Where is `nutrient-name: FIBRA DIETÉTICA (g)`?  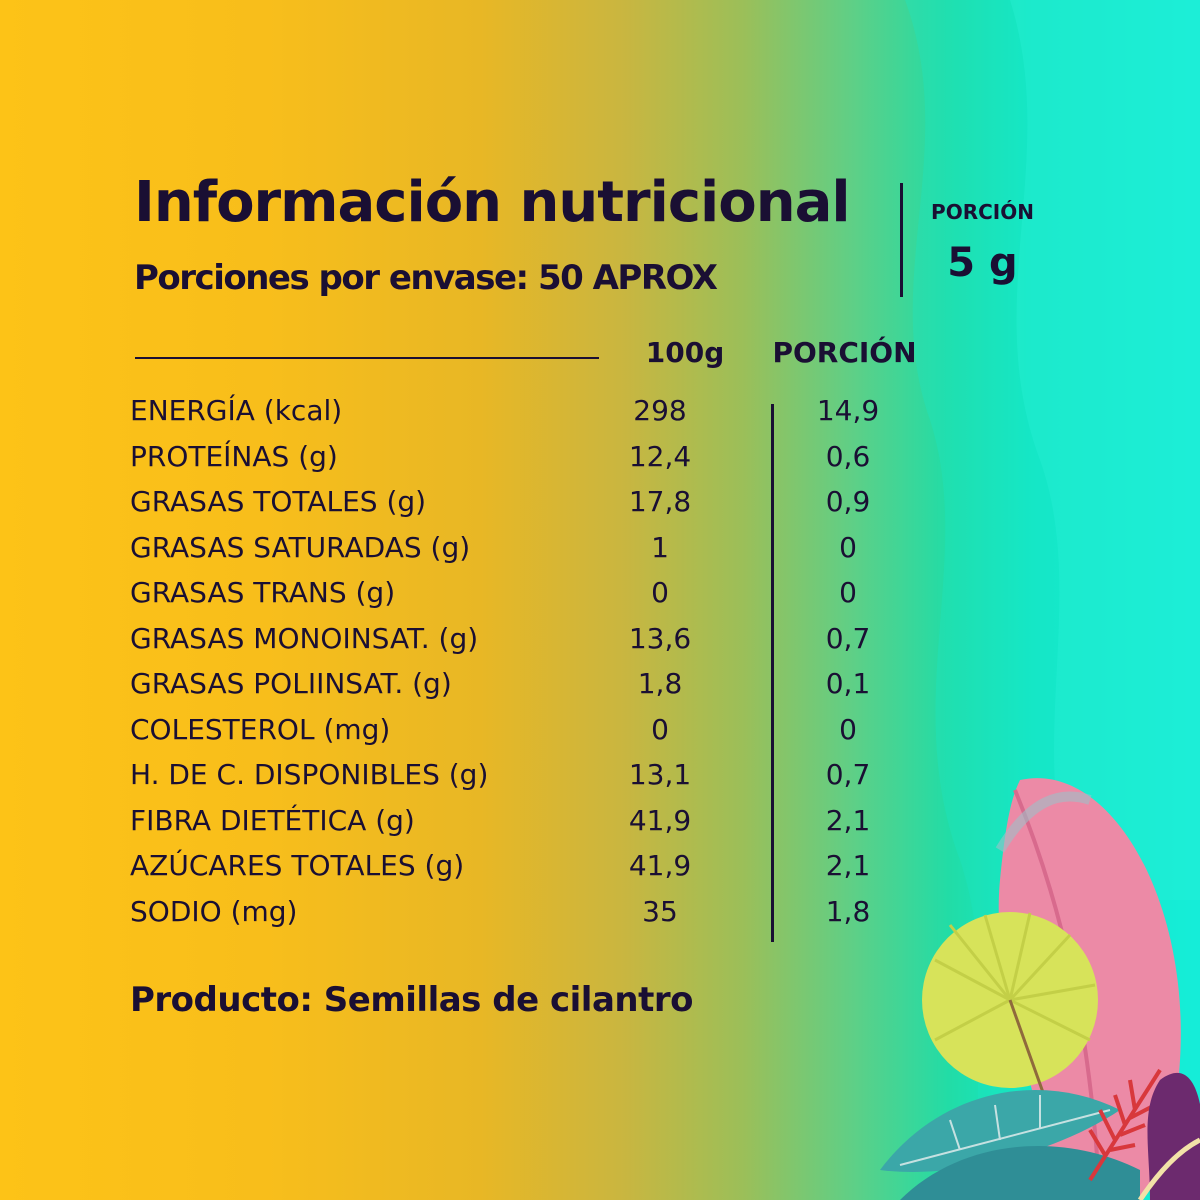
nutrient-name: FIBRA DIETÉTICA (g) is located at coordinates (272, 820).